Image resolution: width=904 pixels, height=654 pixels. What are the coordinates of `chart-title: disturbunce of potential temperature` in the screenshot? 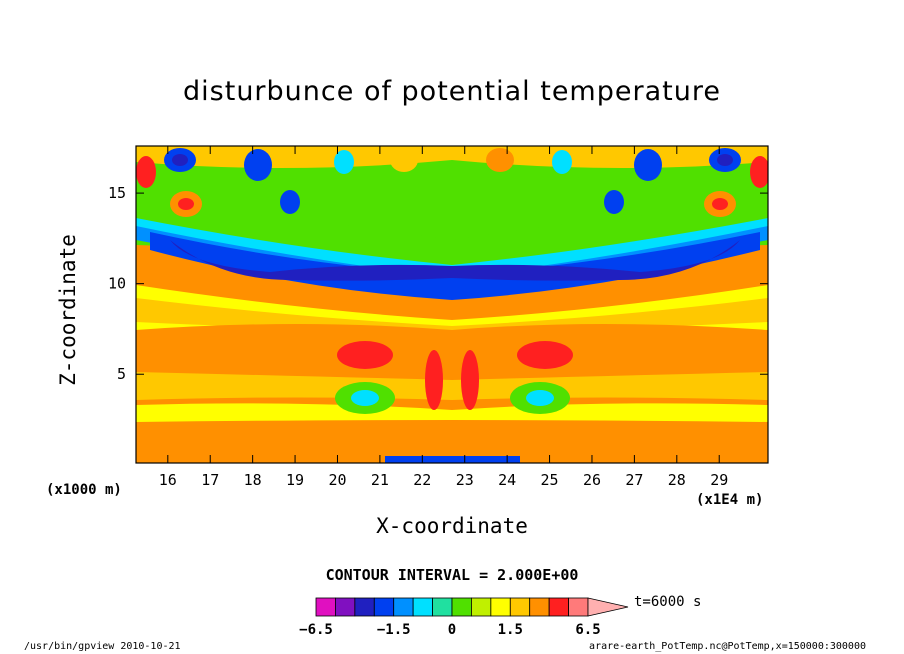 It's located at (452, 91).